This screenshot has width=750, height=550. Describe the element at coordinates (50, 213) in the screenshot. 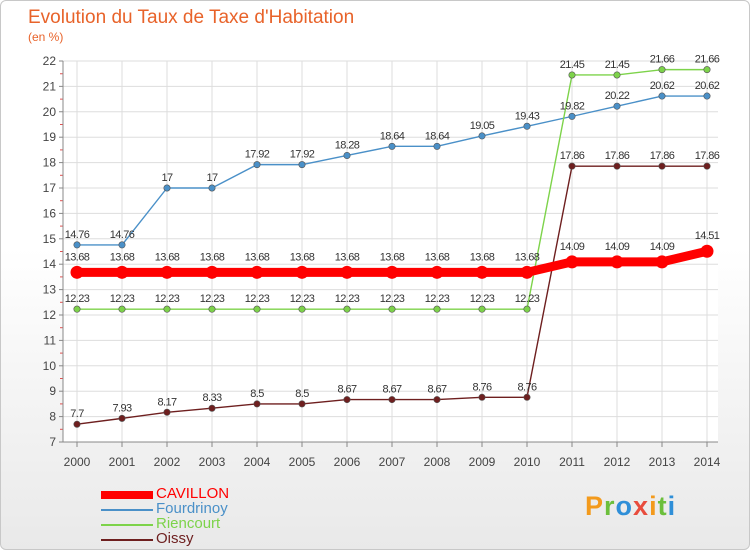

I see `y-tick-label: 16` at that location.